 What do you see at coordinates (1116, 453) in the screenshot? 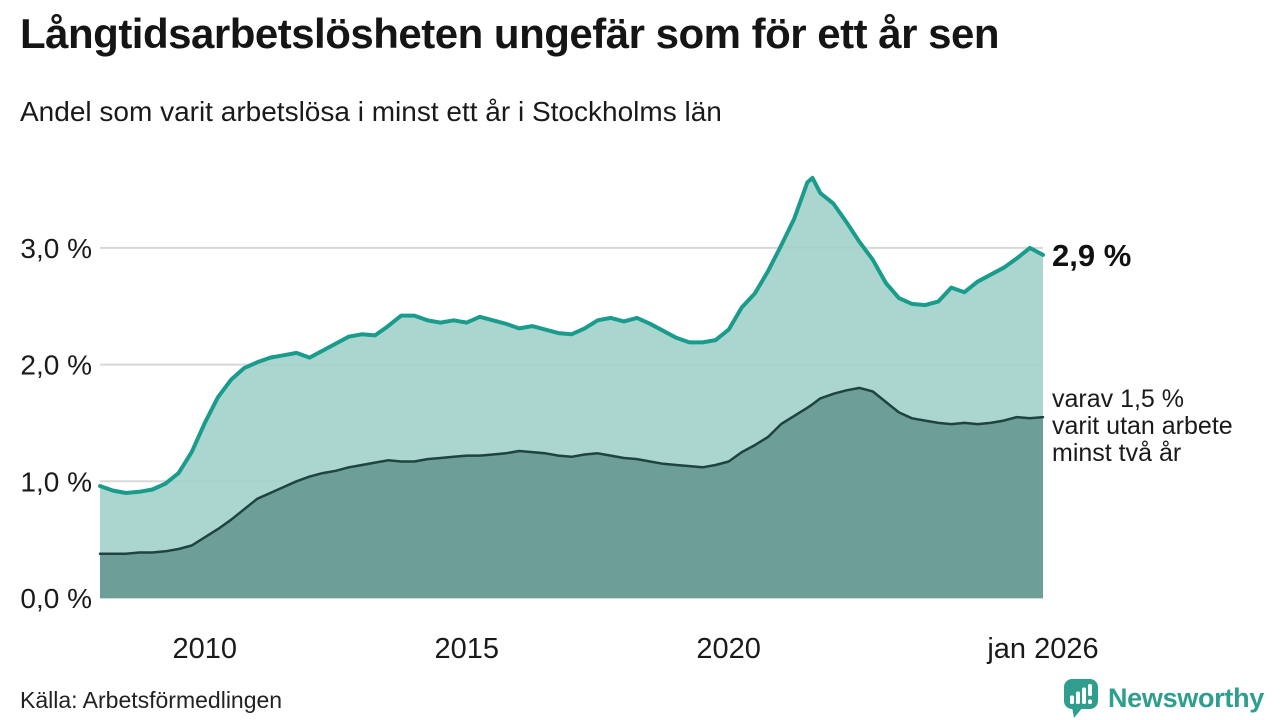
I see `end-label-two-years-line3: minst två år` at bounding box center [1116, 453].